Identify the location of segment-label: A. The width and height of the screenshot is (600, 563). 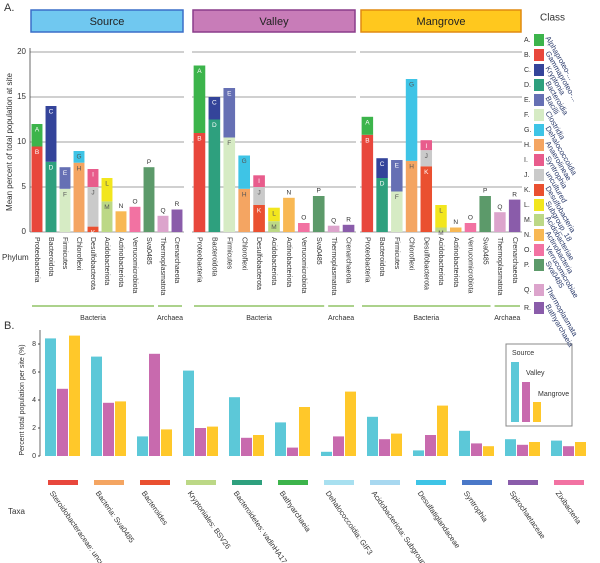
(37, 130).